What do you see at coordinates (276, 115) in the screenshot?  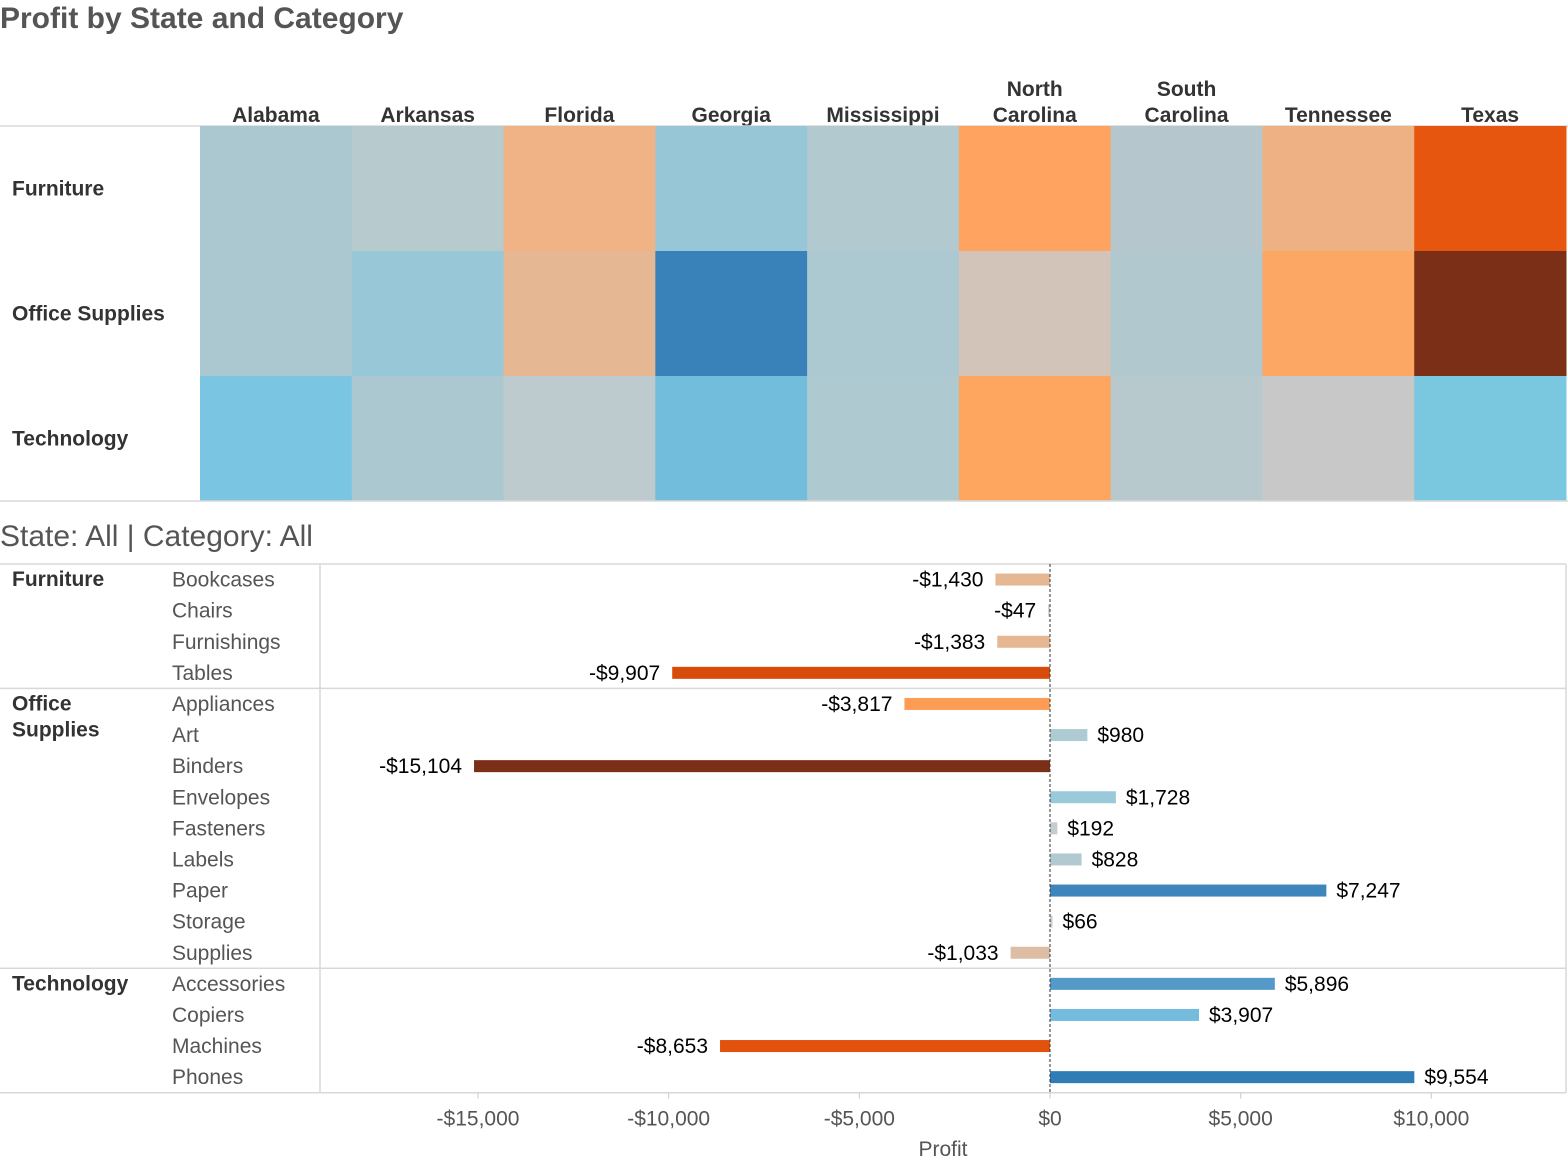 I see `column-header: Alabama` at bounding box center [276, 115].